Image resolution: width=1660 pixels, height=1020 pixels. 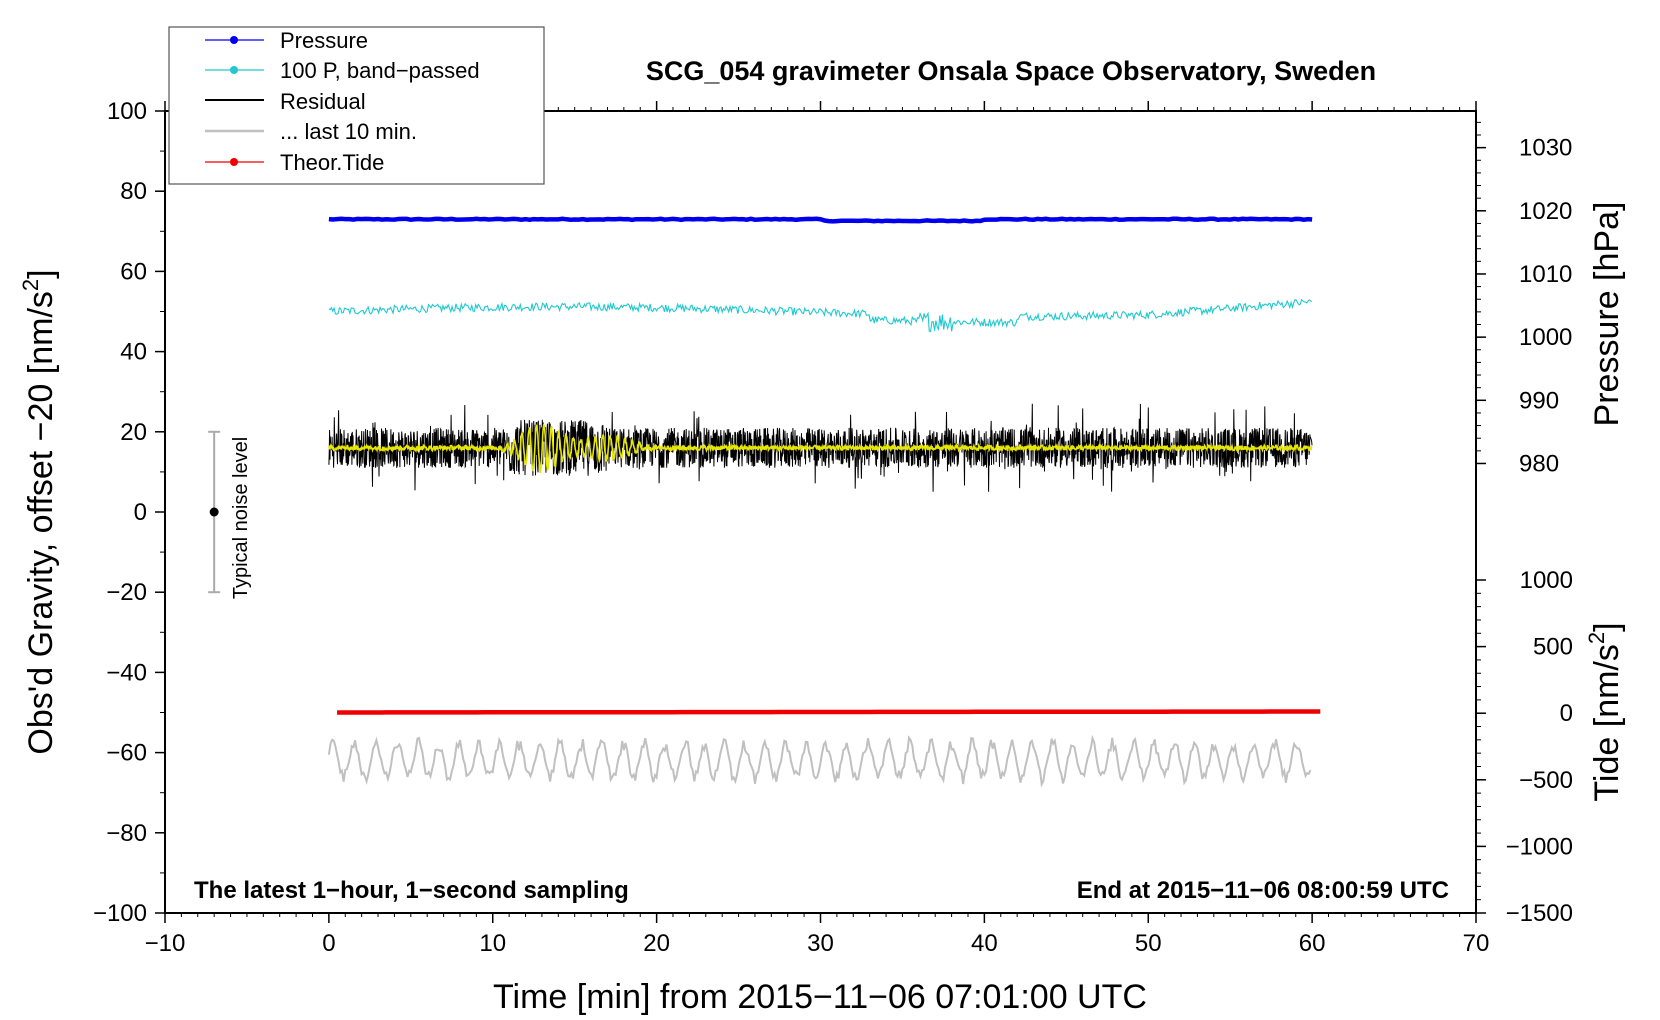 I want to click on pressure-axis-ticks: 1030 1020 1010 1000 990 980, so click(x=1523, y=294).